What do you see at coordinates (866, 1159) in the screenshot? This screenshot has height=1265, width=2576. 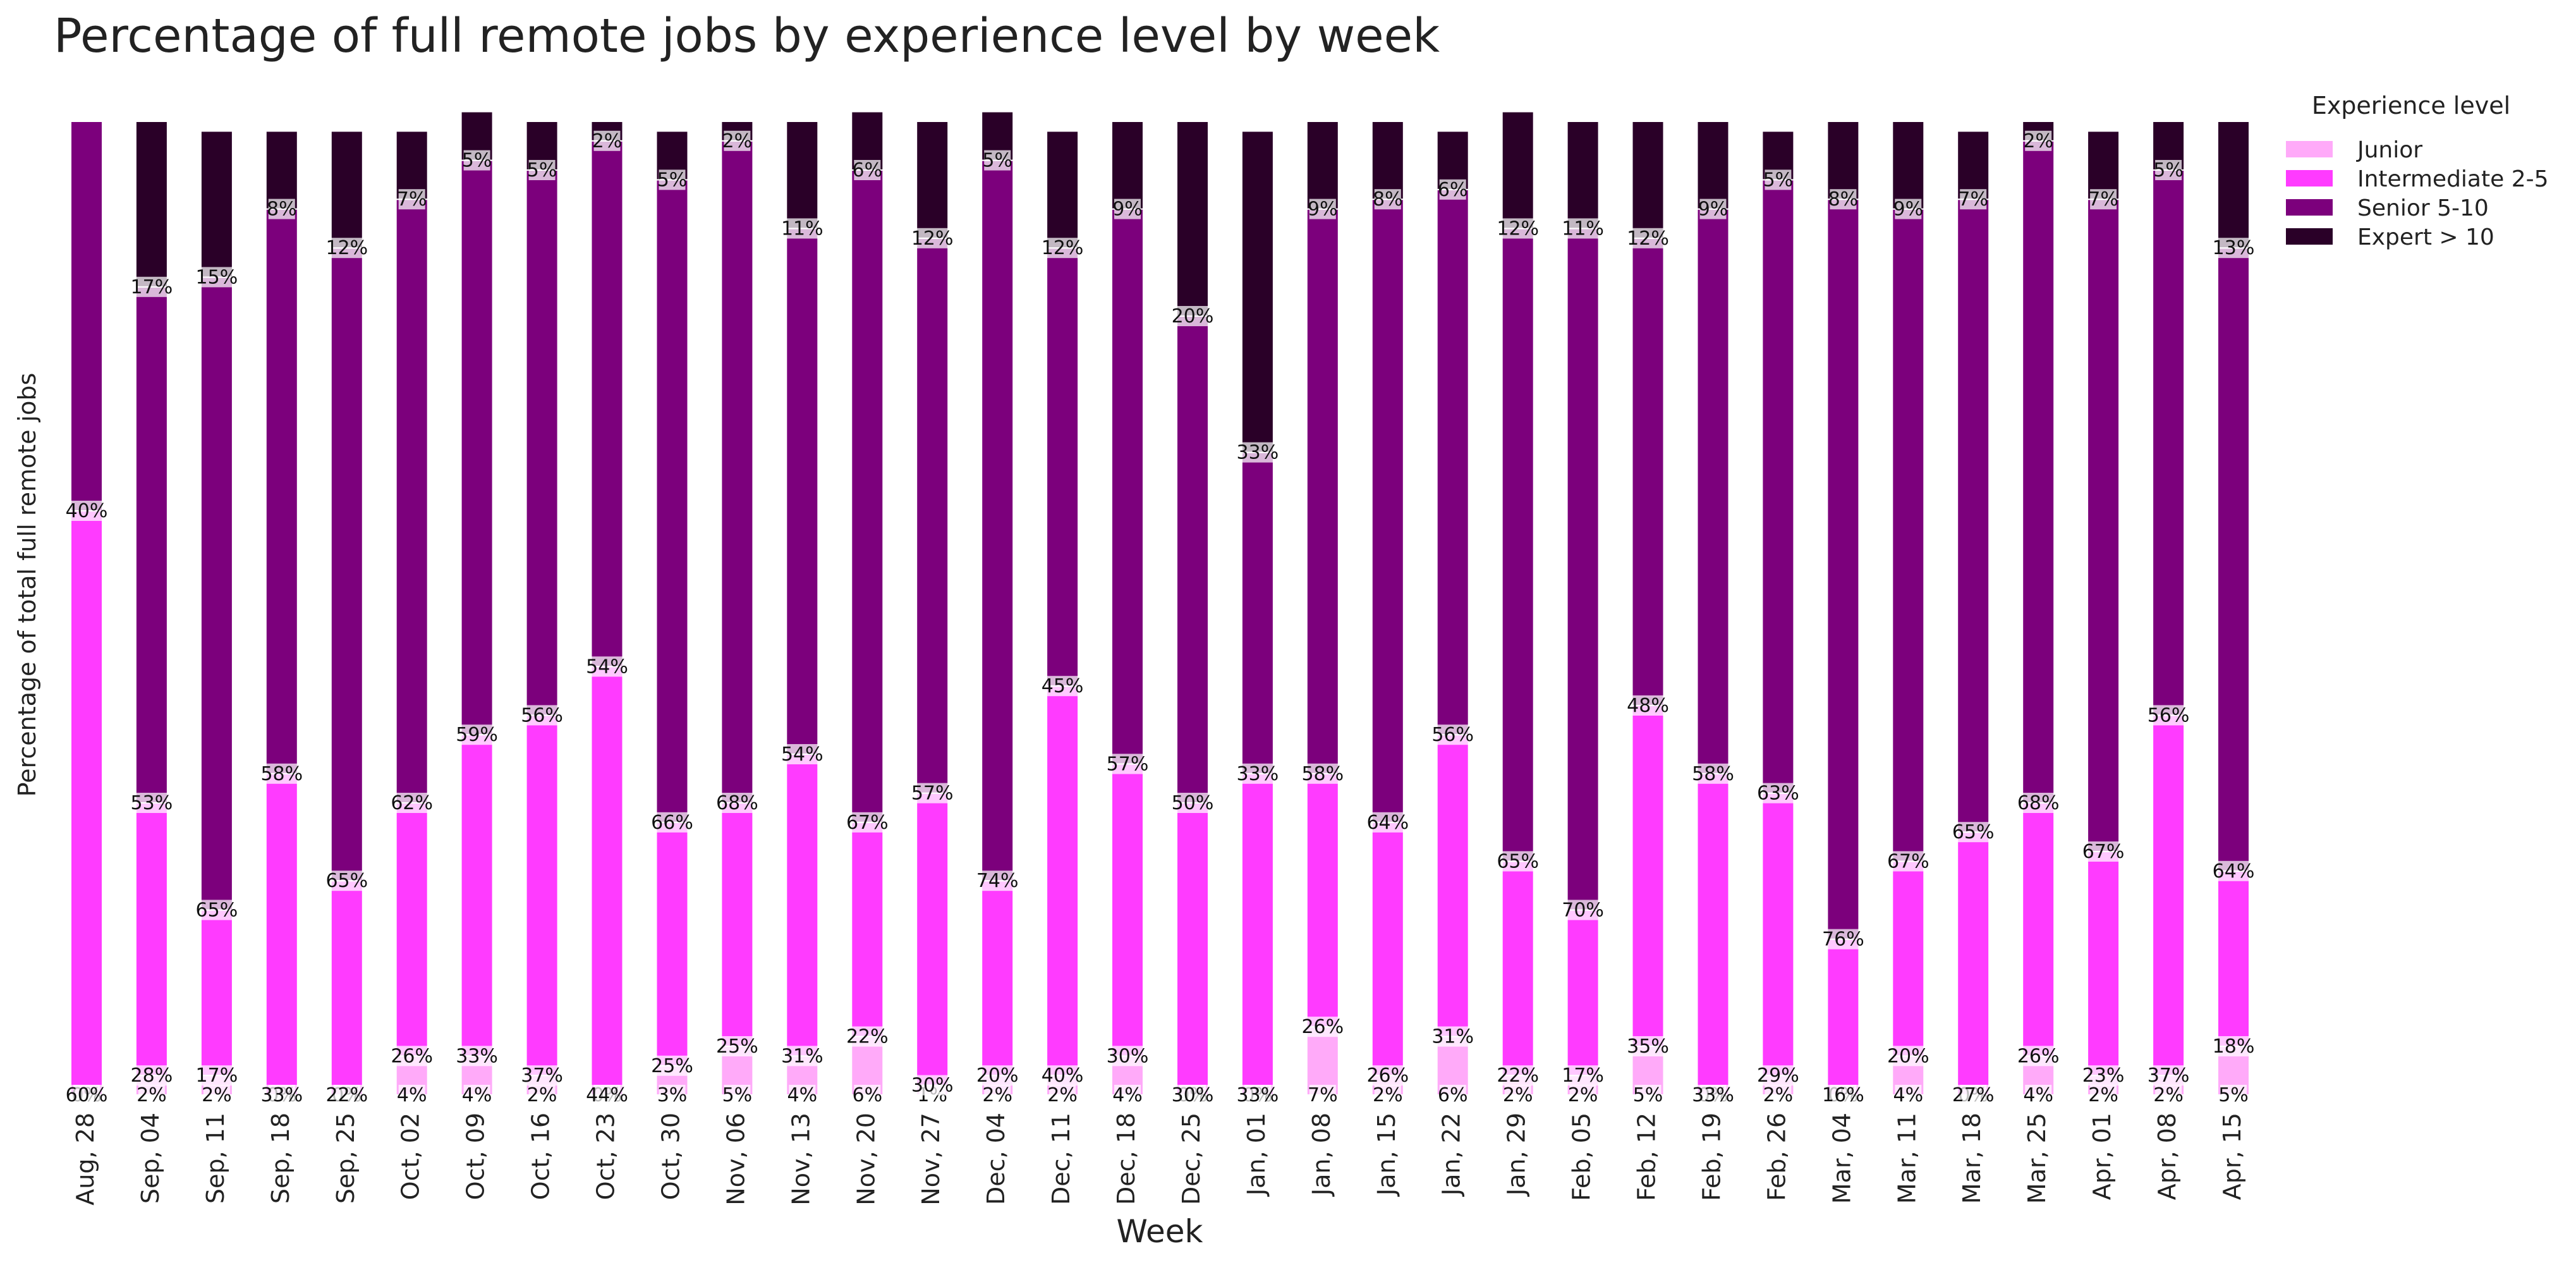 I see `x-tick-label: Nov, 20` at bounding box center [866, 1159].